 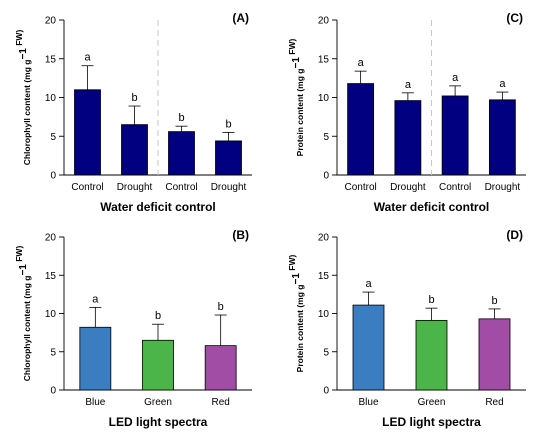 What do you see at coordinates (514, 235) in the screenshot?
I see `panel-label: (D)` at bounding box center [514, 235].